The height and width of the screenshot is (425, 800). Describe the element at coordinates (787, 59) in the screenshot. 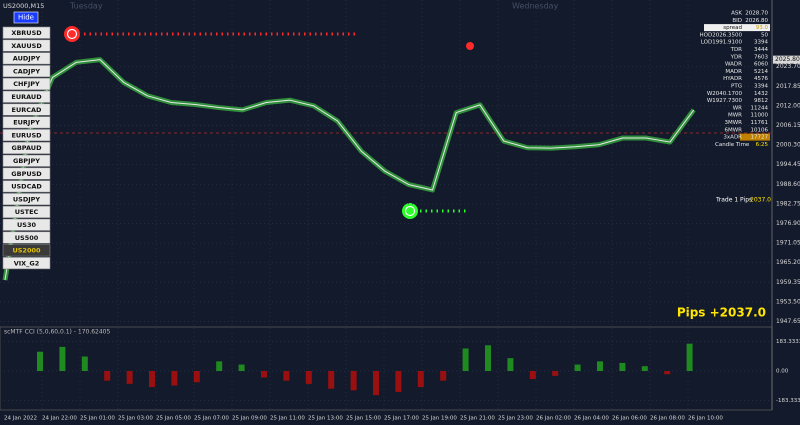

I see `current-price-label: 2025.80` at that location.